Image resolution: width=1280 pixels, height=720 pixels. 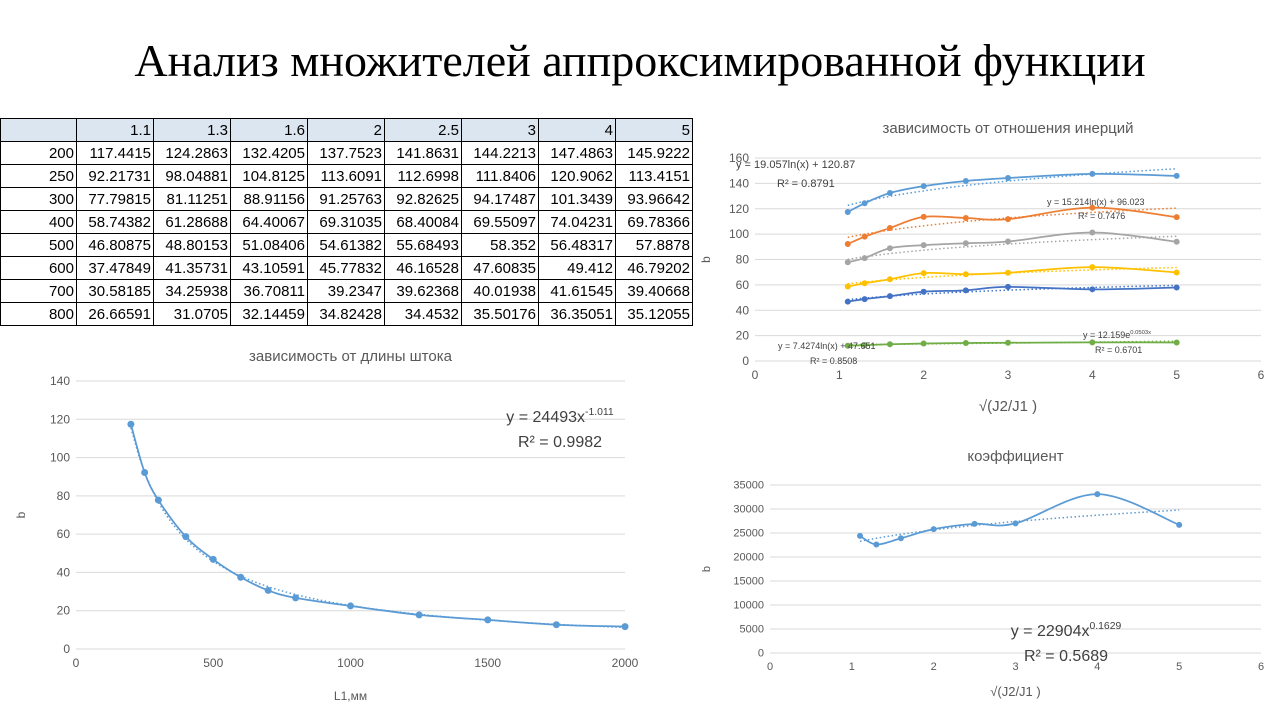 What do you see at coordinates (654, 314) in the screenshot?
I see `table-cell: 35.12055` at bounding box center [654, 314].